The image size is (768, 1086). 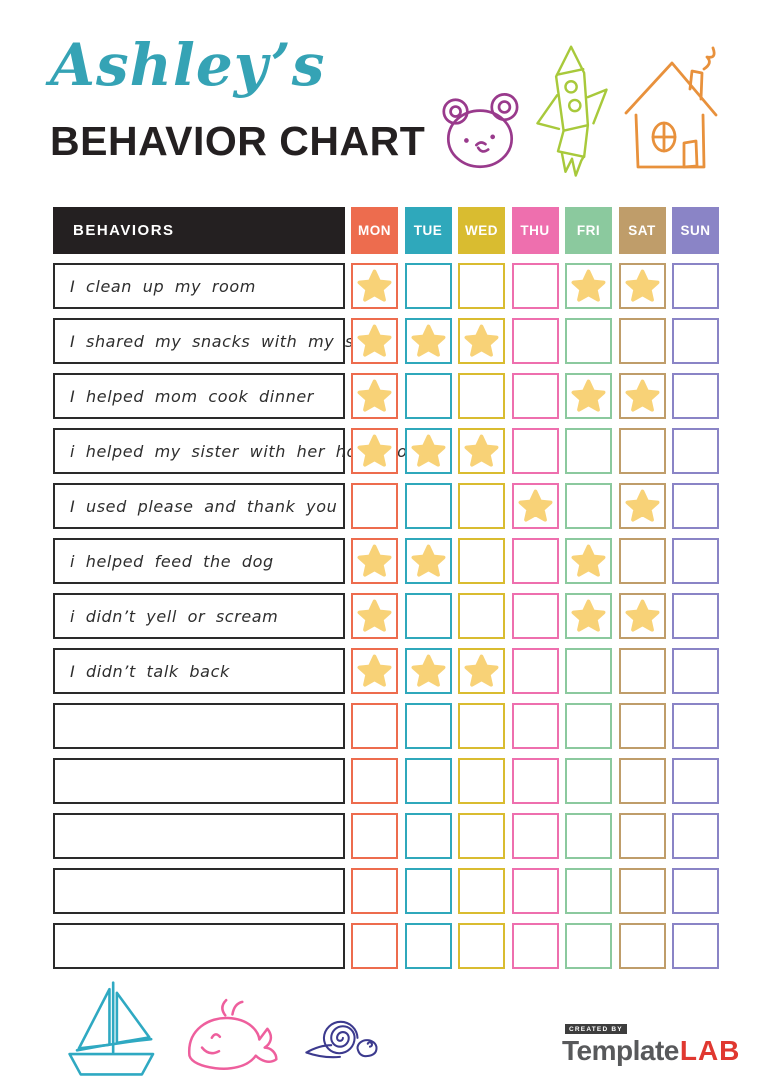 What do you see at coordinates (163, 286) in the screenshot?
I see `behavior-label-text: I clean up my room` at bounding box center [163, 286].